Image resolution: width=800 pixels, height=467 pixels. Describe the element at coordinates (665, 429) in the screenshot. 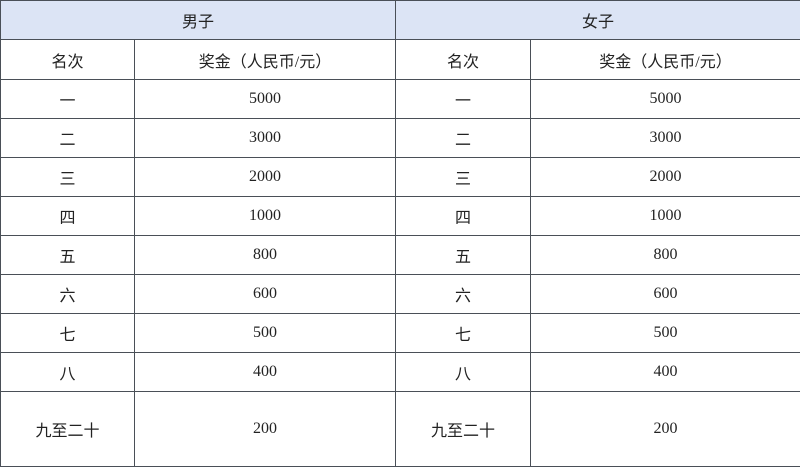

I see `women-prize-cell: 200` at that location.